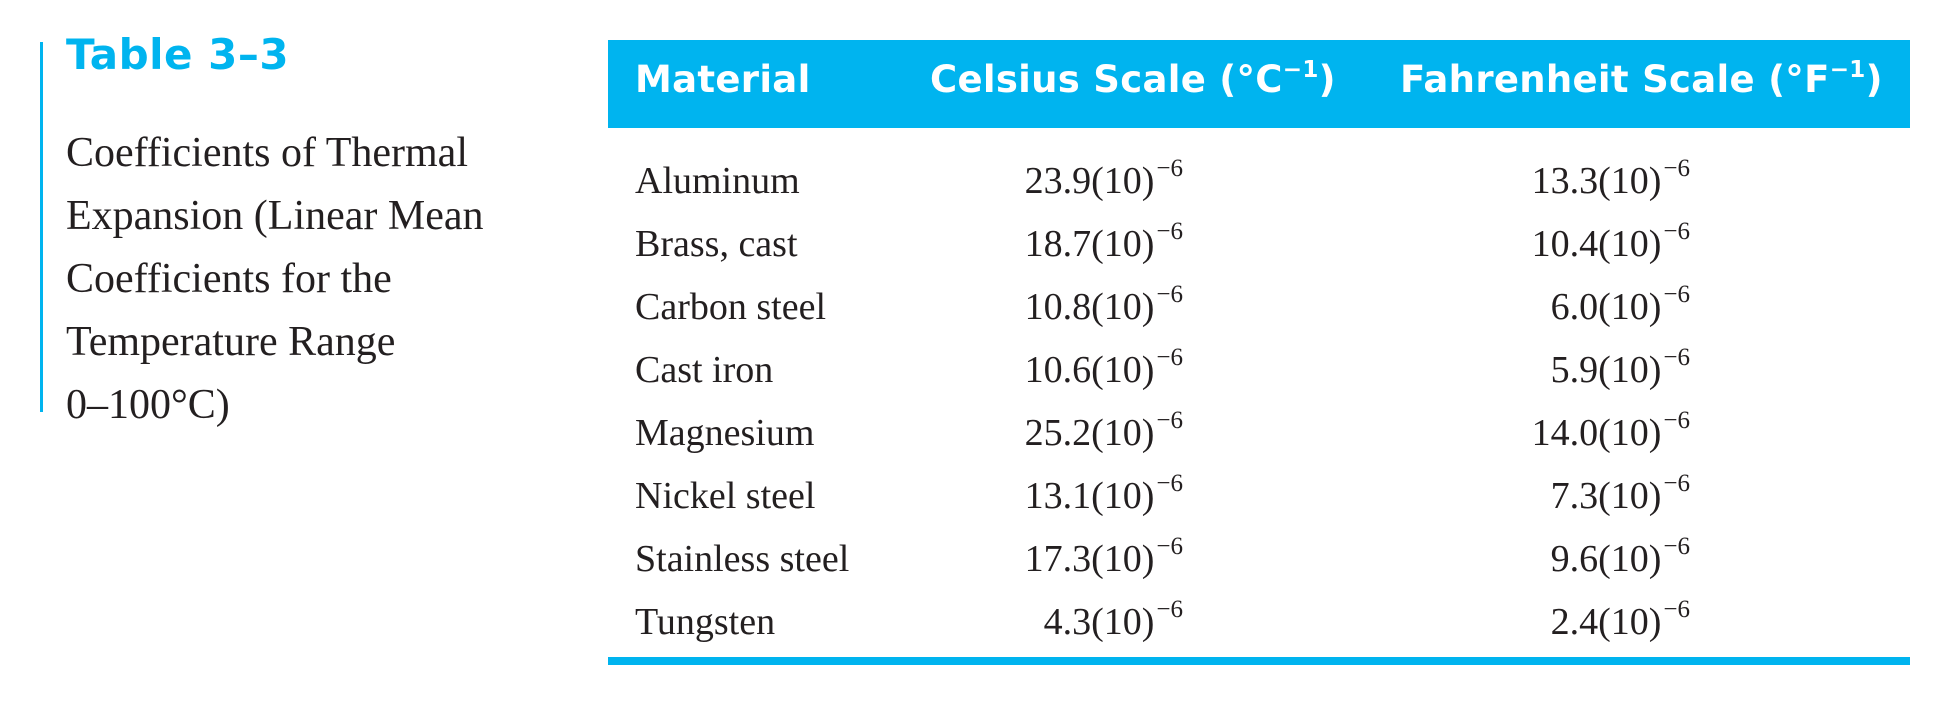 The width and height of the screenshot is (1943, 702). Describe the element at coordinates (1103, 178) in the screenshot. I see `cell-celsius: 23.9(10)−6` at that location.